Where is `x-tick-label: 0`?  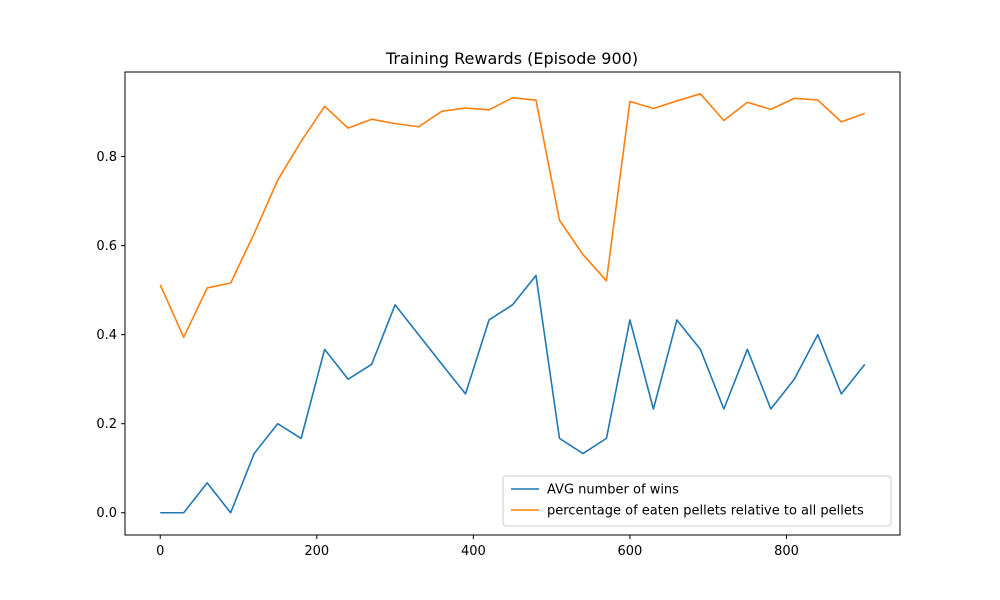 x-tick-label: 0 is located at coordinates (160, 551).